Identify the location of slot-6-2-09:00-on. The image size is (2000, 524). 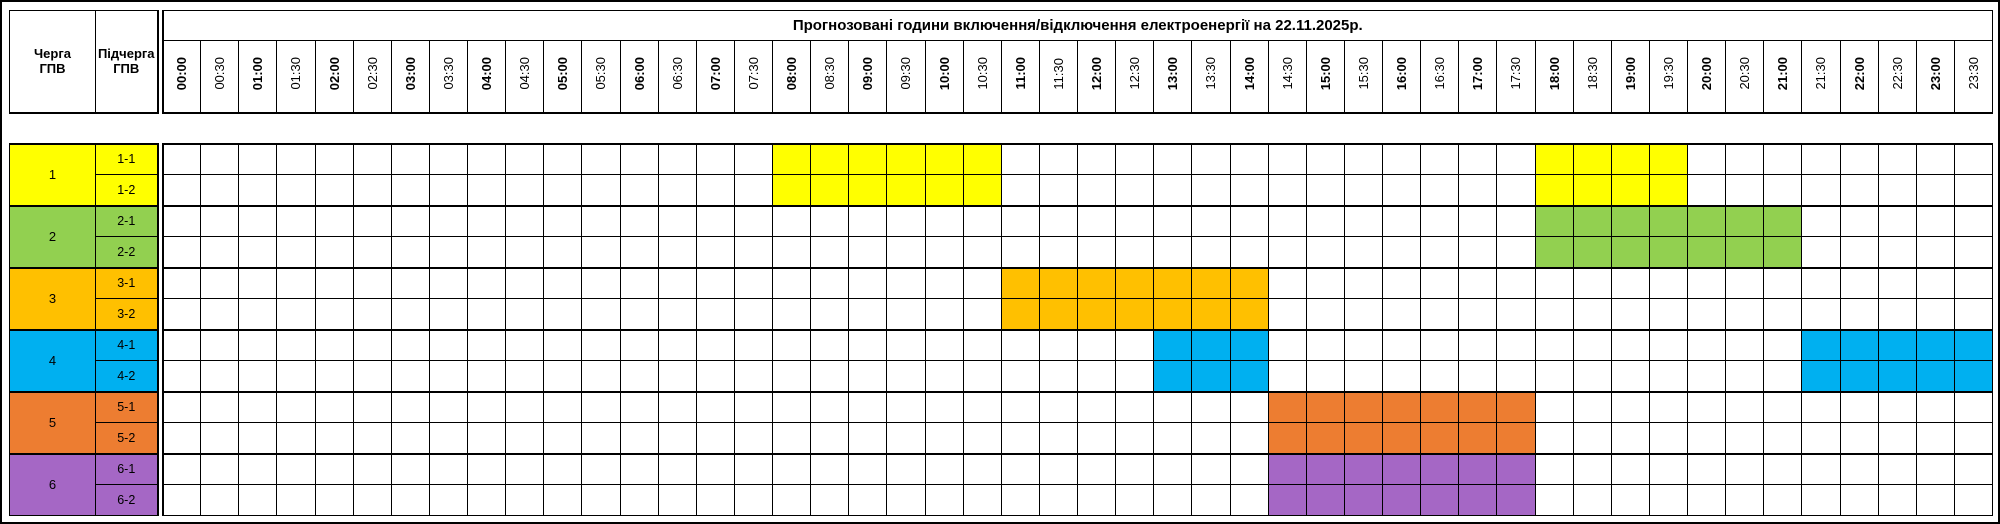
(868, 500).